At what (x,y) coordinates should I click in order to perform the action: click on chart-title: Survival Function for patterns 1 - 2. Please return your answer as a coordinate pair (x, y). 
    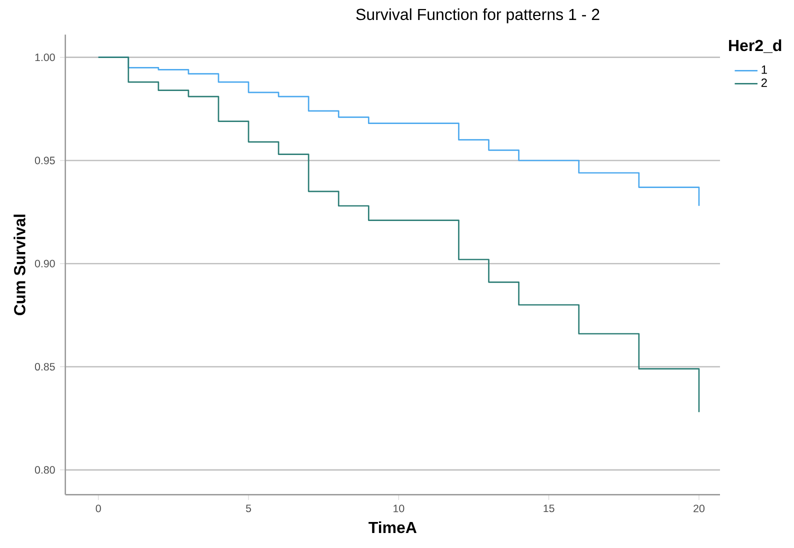
    Looking at the image, I should click on (478, 16).